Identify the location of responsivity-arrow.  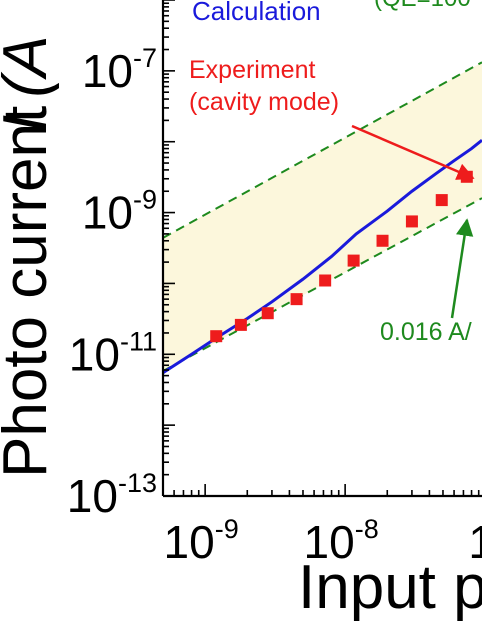
(462, 268).